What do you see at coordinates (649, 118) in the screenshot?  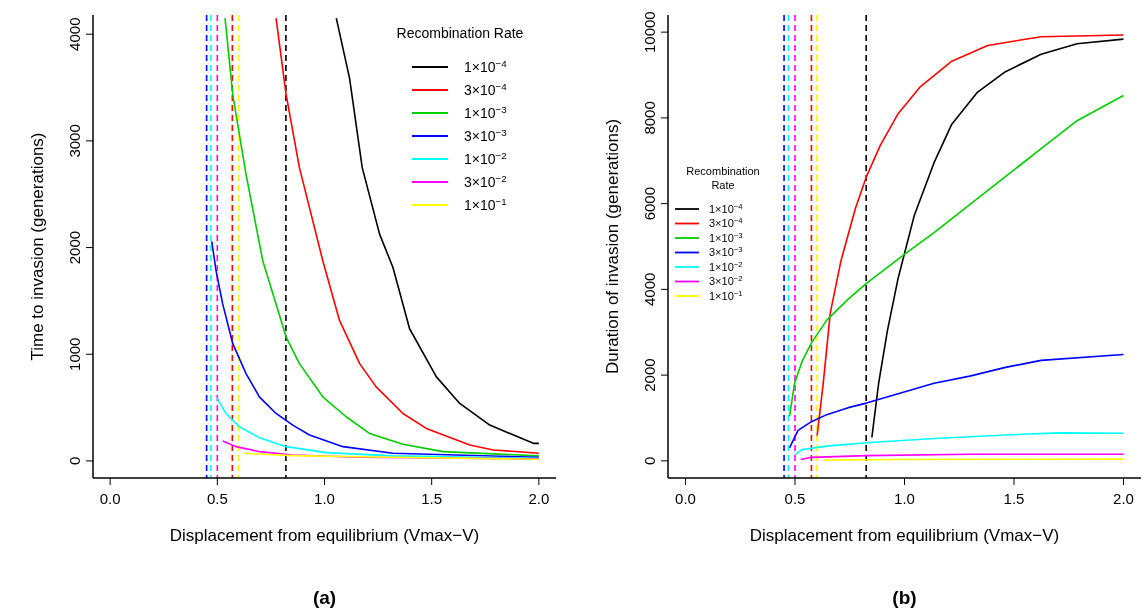 I see `y-tick-label: 8000` at bounding box center [649, 118].